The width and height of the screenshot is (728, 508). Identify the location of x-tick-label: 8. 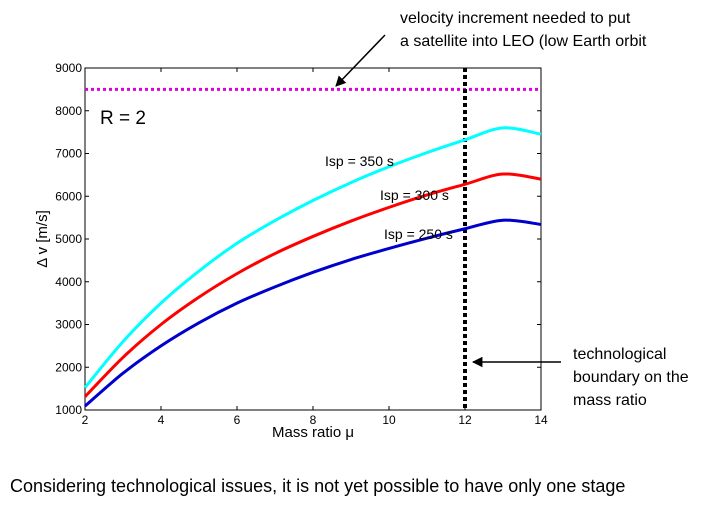
(313, 420).